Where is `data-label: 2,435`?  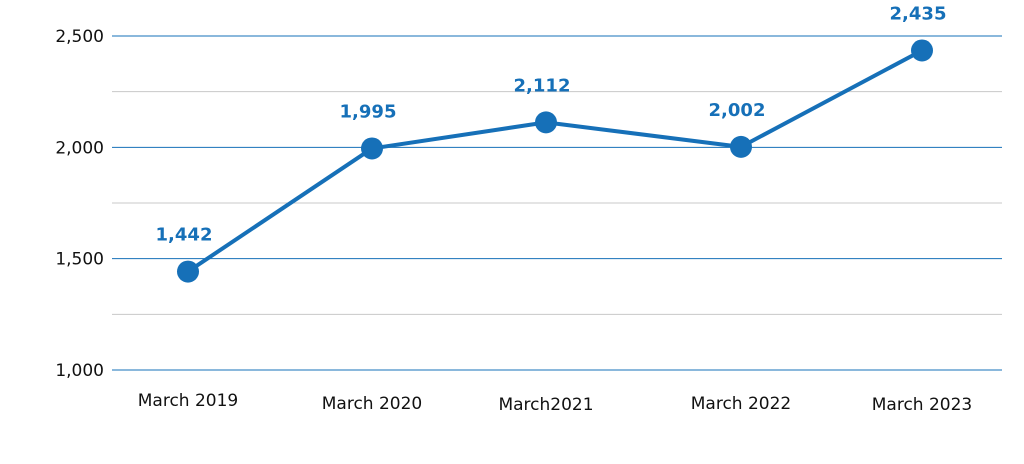
data-label: 2,435 is located at coordinates (918, 13).